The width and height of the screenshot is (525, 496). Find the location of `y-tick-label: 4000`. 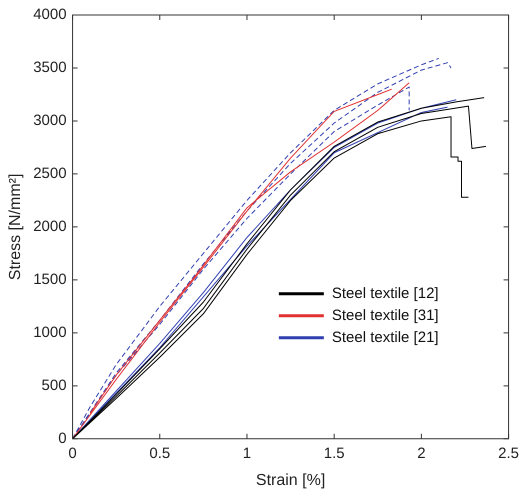

y-tick-label: 4000 is located at coordinates (50, 15).